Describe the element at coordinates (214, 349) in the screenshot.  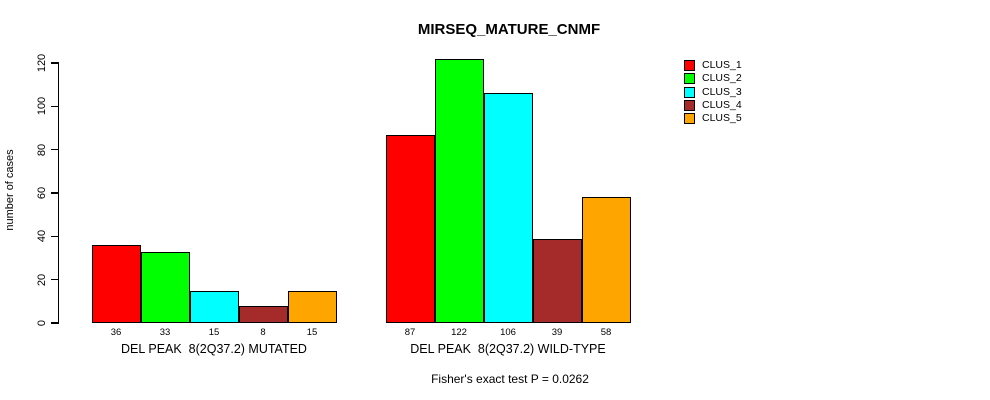
I see `x-axis-group-label: DEL PEAK 8(2Q37.2) MUTATED` at that location.